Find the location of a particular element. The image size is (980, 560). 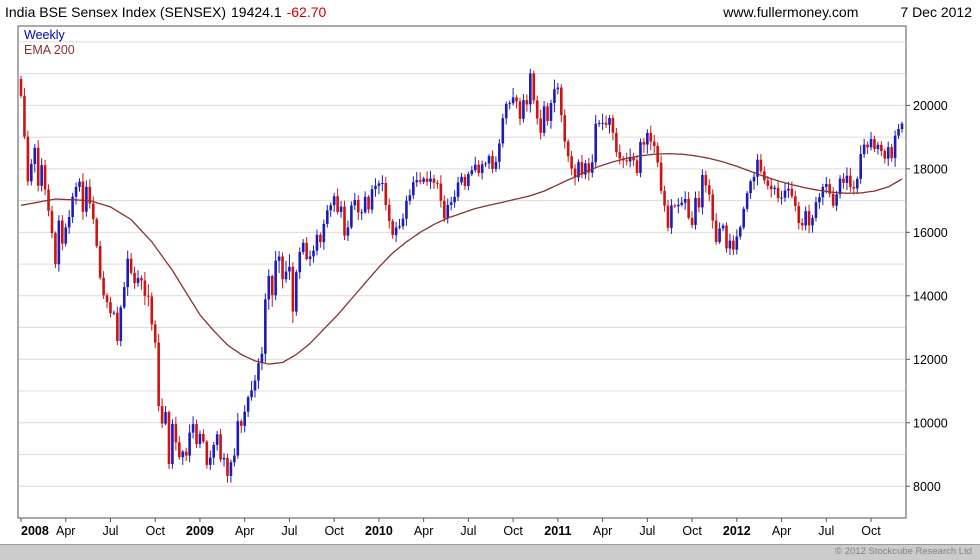

svg-text: 10000 is located at coordinates (930, 423).